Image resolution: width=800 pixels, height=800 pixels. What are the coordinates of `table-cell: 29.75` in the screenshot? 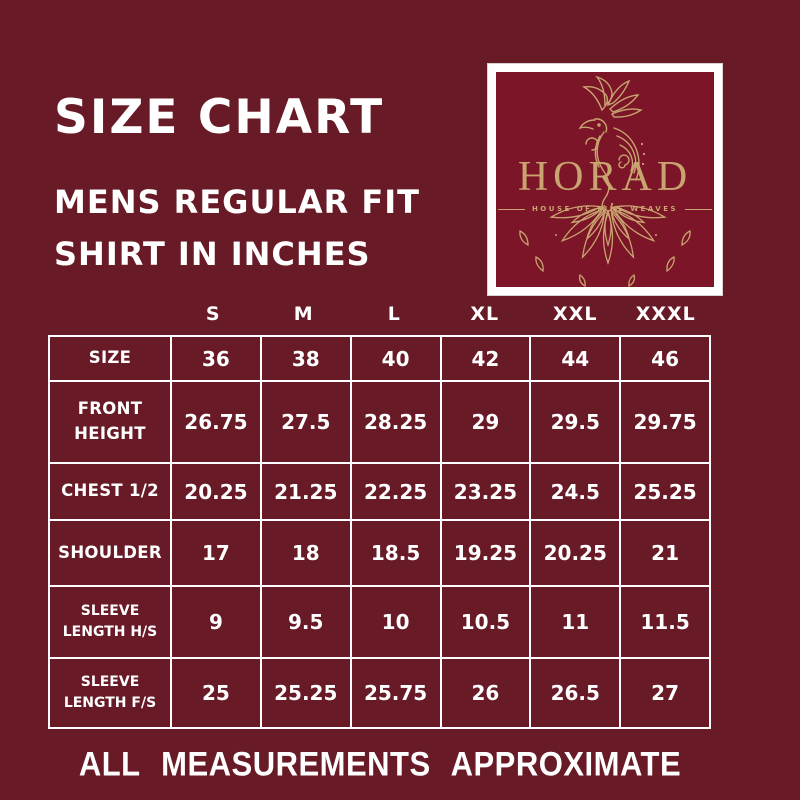 It's located at (665, 422).